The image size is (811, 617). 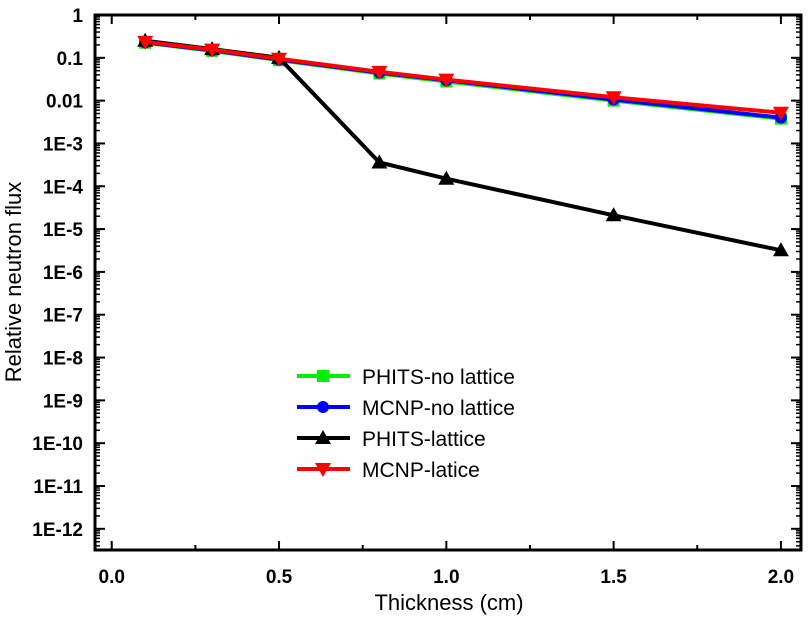 I want to click on y-tick-label: 1E-9, so click(x=63, y=401).